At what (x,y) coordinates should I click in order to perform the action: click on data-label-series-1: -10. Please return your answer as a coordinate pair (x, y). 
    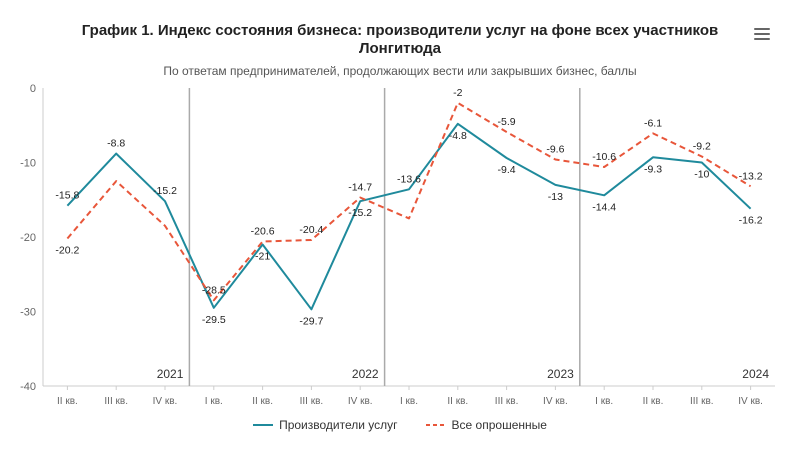
    Looking at the image, I should click on (701, 175).